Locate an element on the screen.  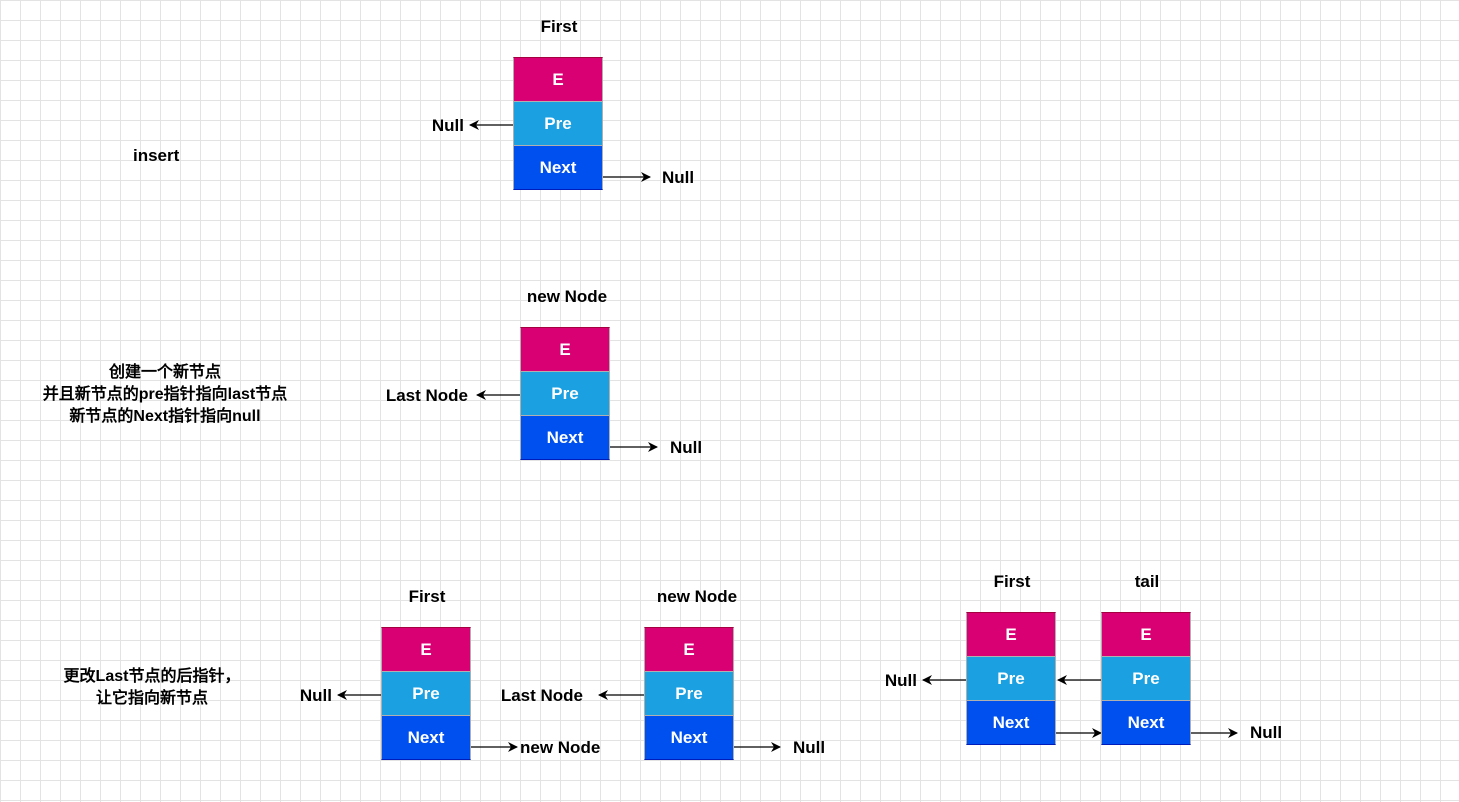
d3-new-title: new Node is located at coordinates (697, 596).